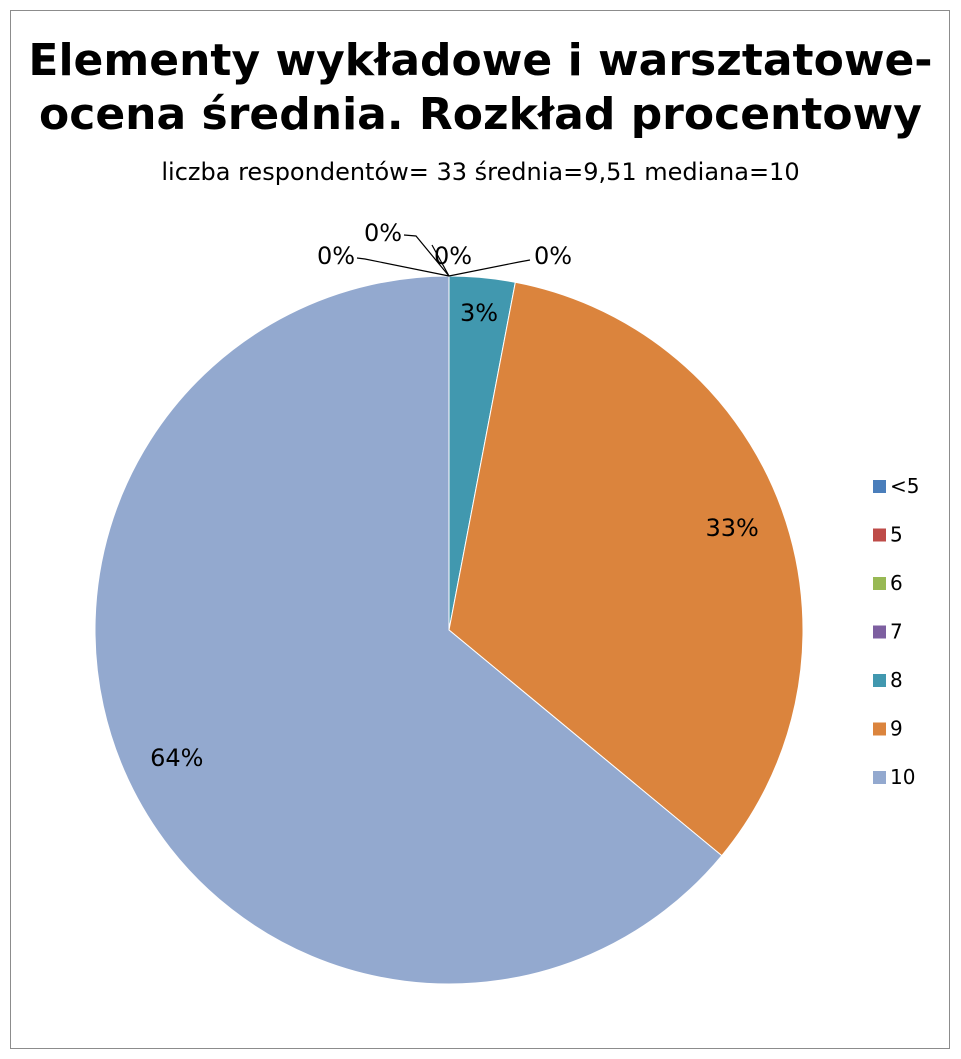 This screenshot has width=961, height=1059. I want to click on legend: <5 5 6 7 8 9 10, so click(896, 631).